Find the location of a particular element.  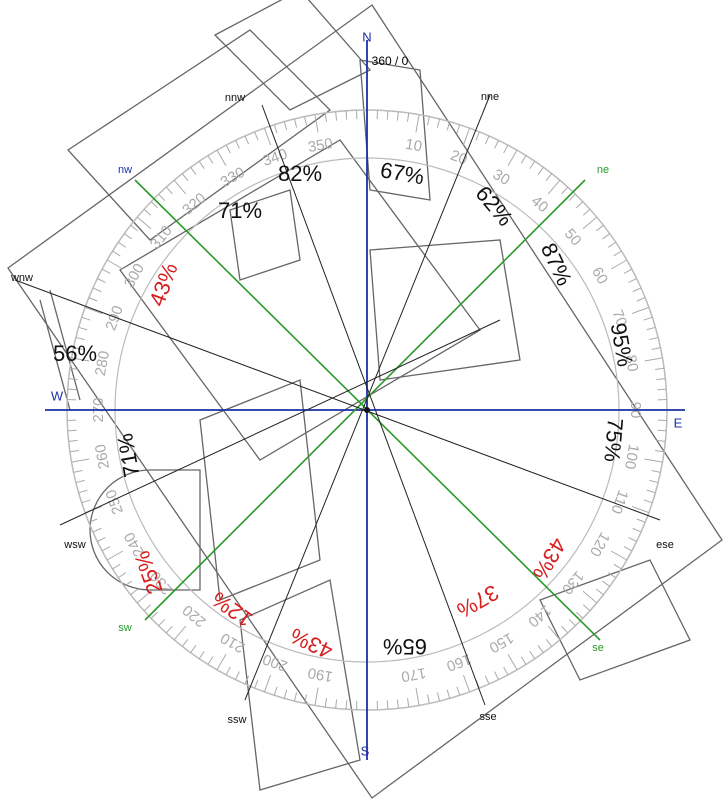

sector-percent: 95% is located at coordinates (622, 345).